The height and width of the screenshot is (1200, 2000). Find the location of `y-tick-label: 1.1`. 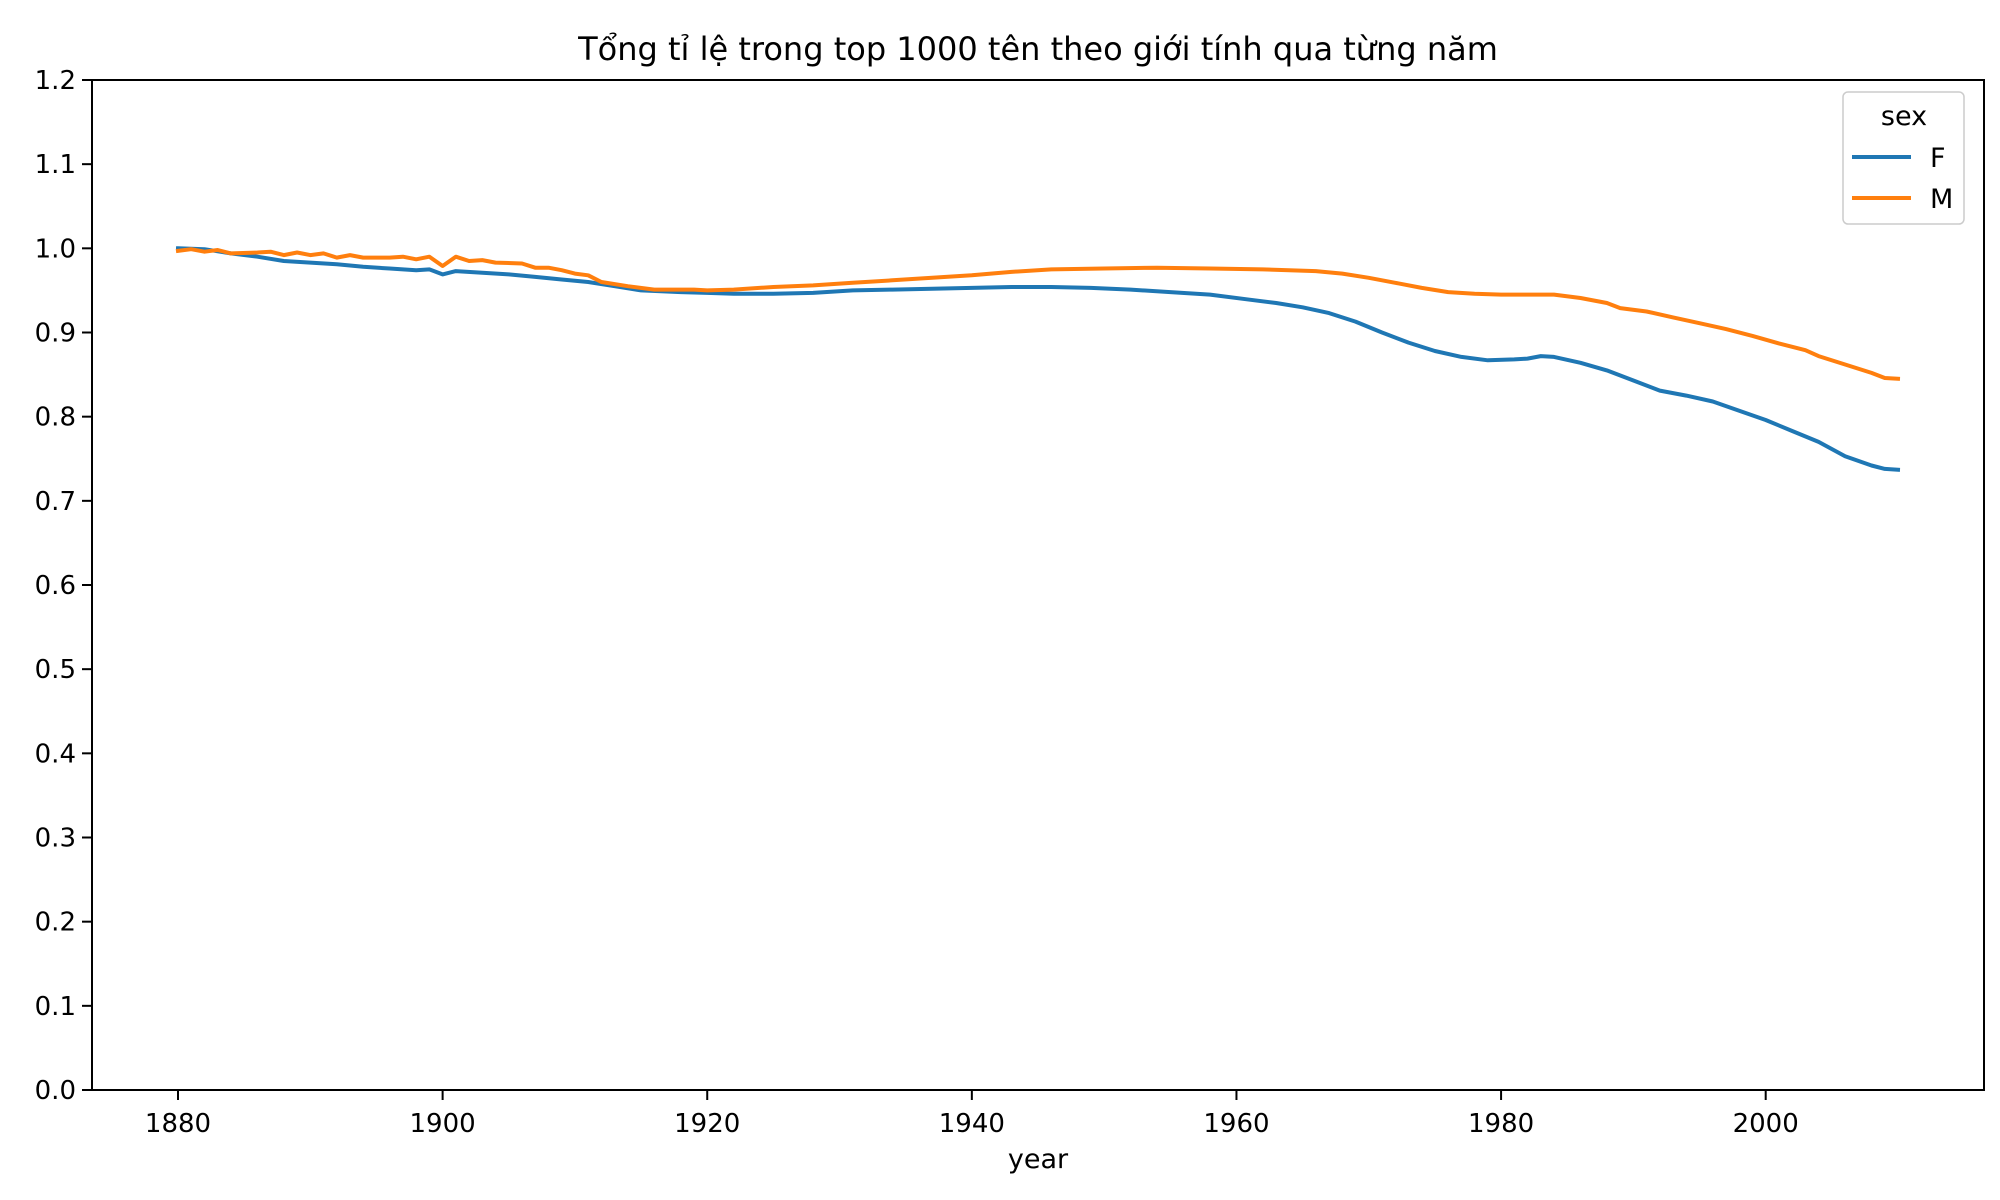

y-tick-label: 1.1 is located at coordinates (55, 165).